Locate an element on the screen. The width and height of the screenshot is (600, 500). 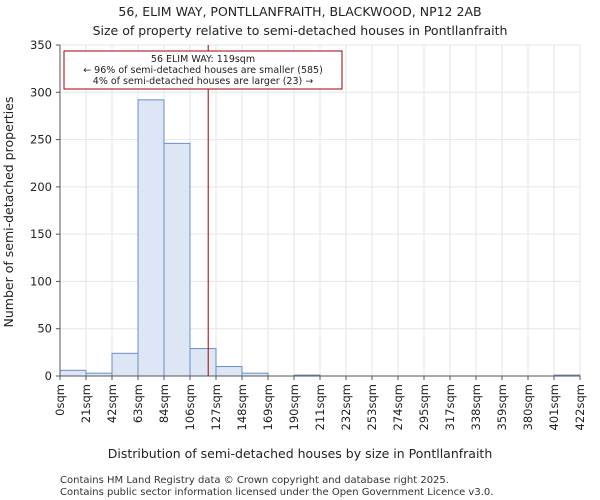
x-tick-21sqm: 21sqm is located at coordinates (86, 403).